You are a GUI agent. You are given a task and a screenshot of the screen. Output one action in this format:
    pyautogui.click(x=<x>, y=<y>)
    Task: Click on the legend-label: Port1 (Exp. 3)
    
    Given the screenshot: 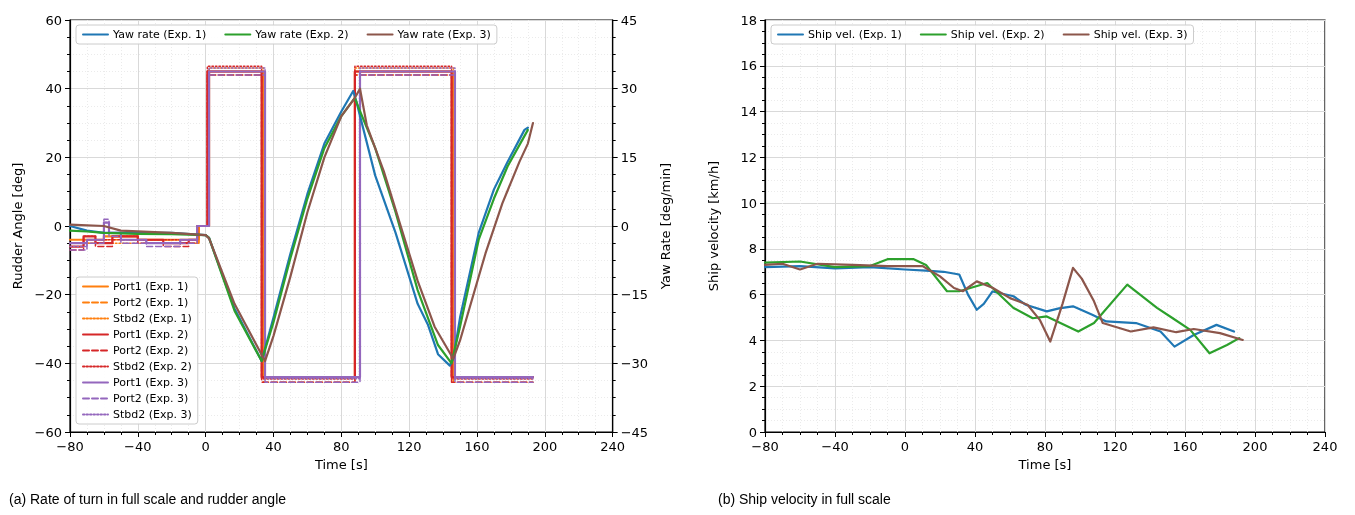 What is the action you would take?
    pyautogui.click(x=151, y=382)
    